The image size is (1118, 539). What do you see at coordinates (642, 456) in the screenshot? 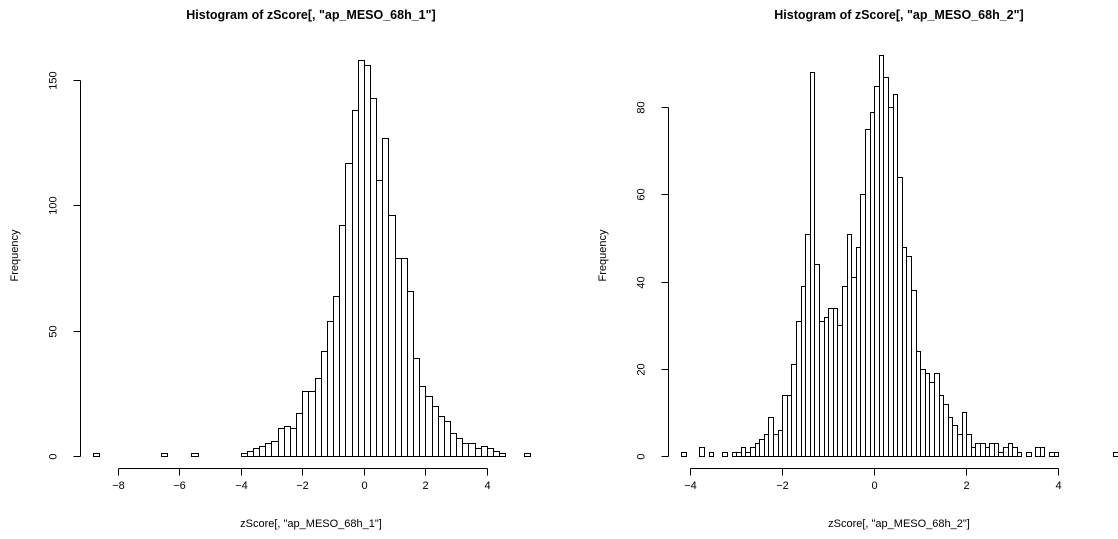
I see `y-tick-label: 0` at bounding box center [642, 456].